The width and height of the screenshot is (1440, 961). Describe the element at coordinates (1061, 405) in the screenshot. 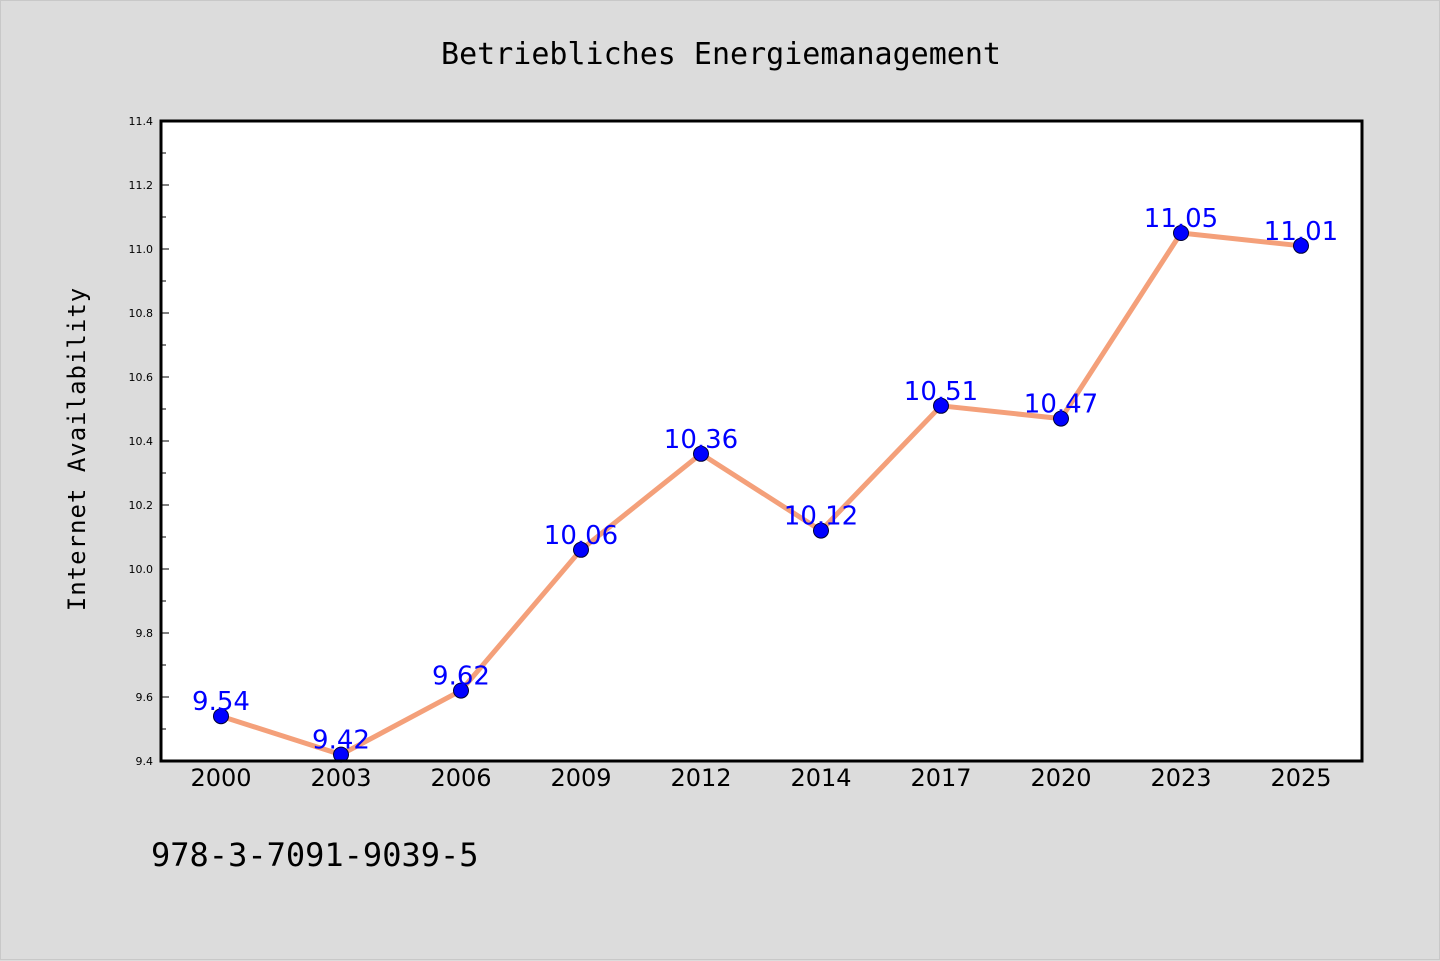

I see `data-label: 10.47` at that location.